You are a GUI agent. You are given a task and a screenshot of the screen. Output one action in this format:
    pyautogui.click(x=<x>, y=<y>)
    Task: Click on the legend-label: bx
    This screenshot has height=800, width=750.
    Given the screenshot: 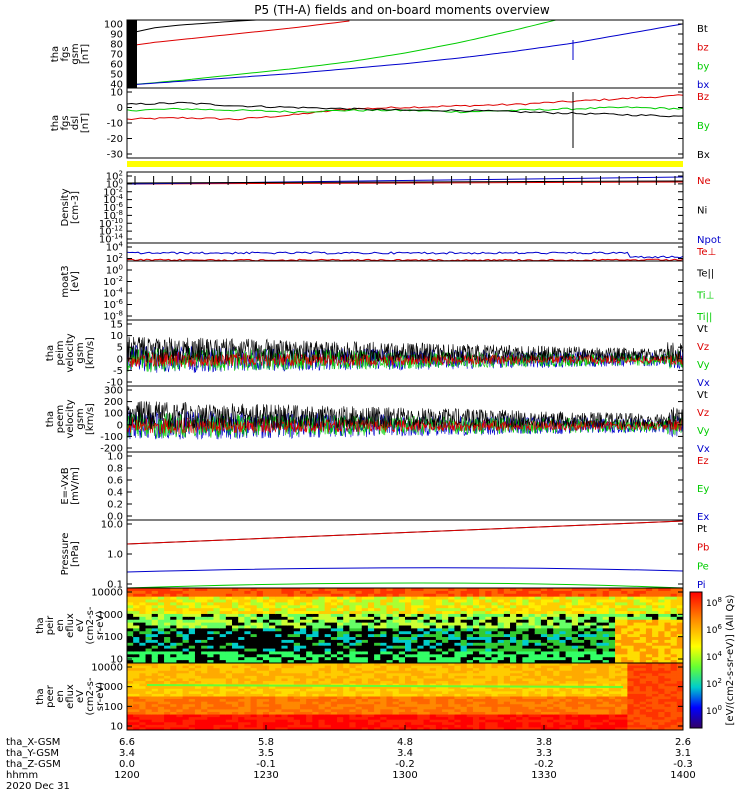 What is the action you would take?
    pyautogui.click(x=703, y=85)
    